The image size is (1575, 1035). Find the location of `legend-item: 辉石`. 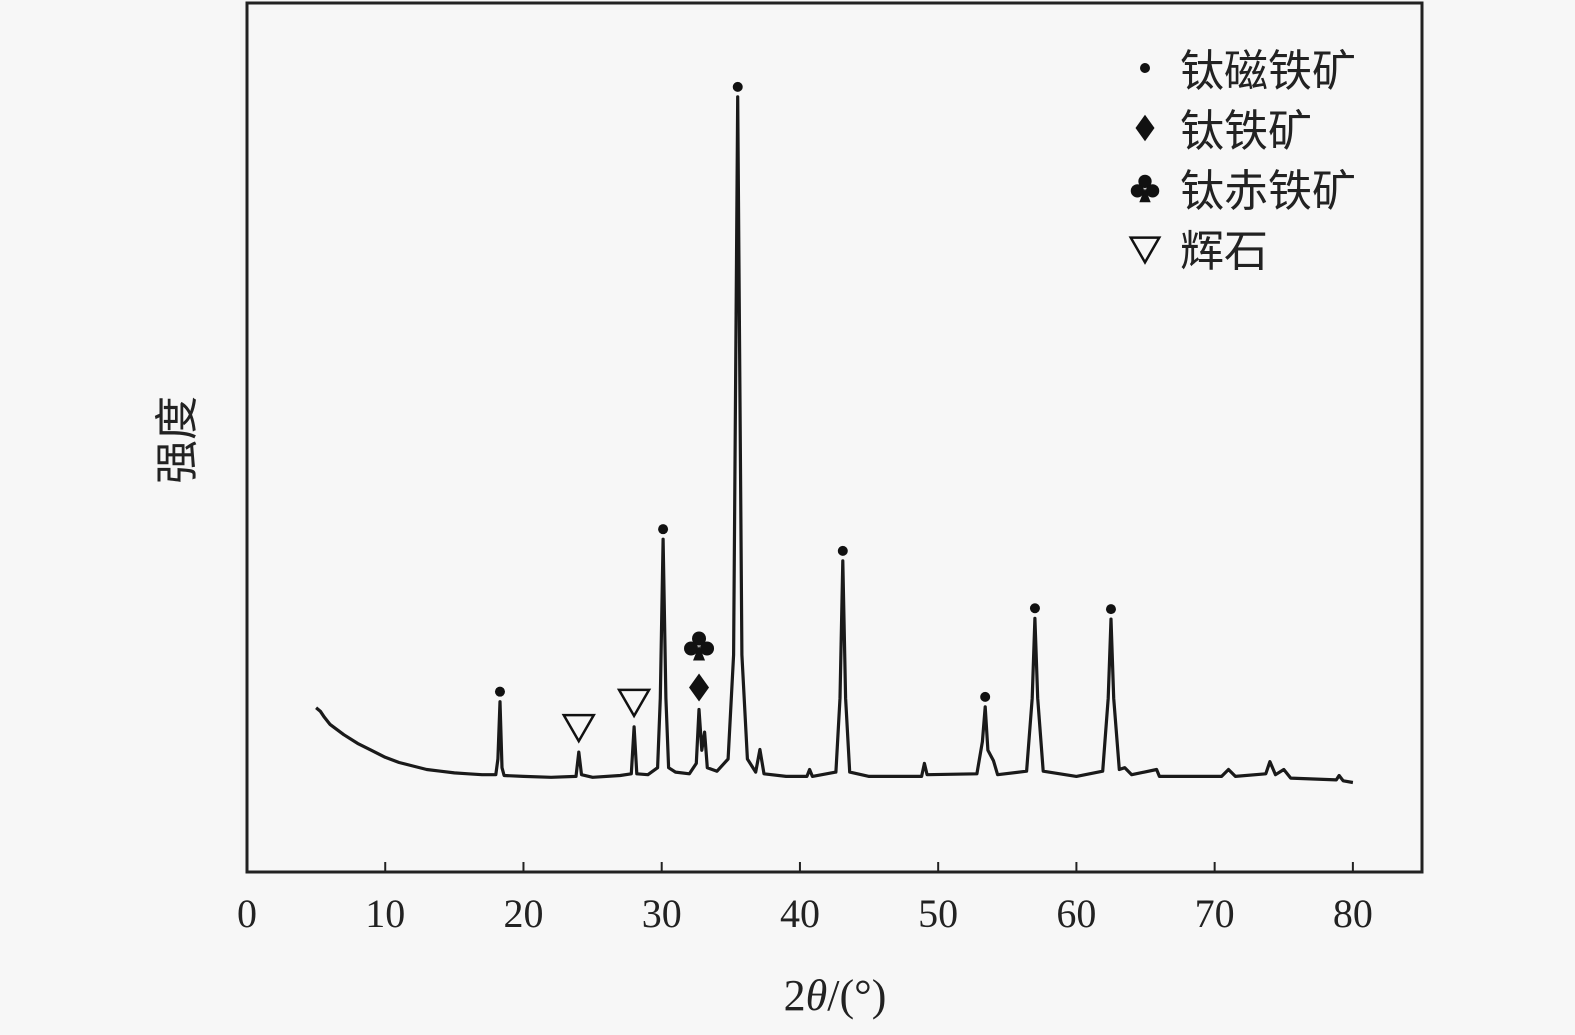

legend-item: 辉石 is located at coordinates (1198, 251).